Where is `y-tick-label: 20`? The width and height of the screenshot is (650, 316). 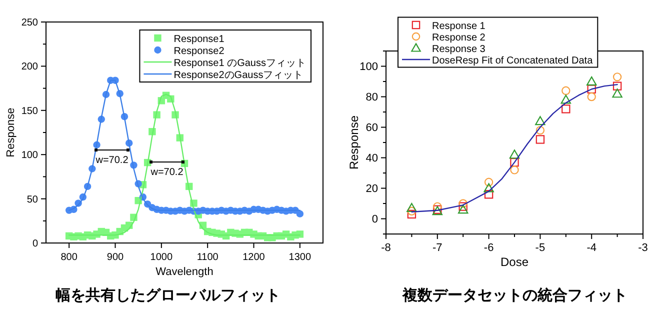 y-tick-label: 20 is located at coordinates (372, 189).